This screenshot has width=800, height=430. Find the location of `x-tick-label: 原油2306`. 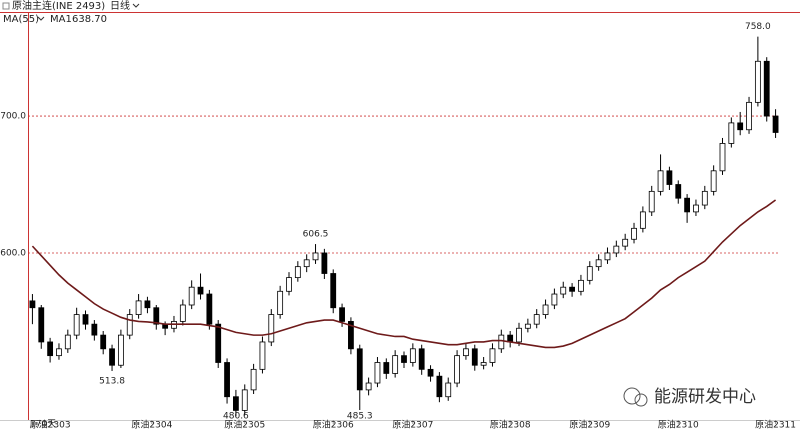

x-tick-label: 原油2306 is located at coordinates (333, 424).